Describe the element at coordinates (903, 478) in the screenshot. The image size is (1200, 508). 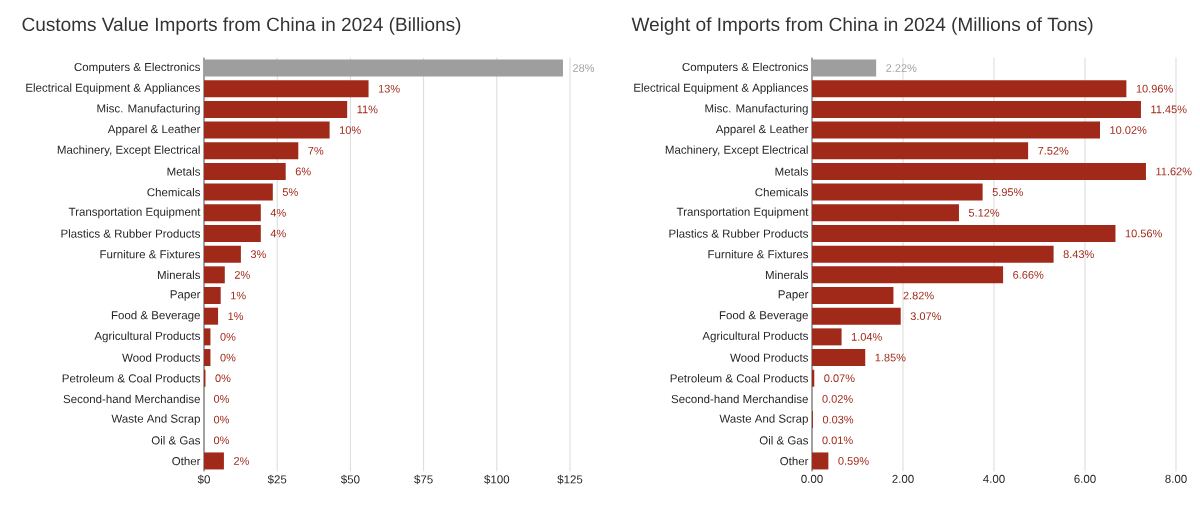
I see `x-tick-label: 2.00` at that location.